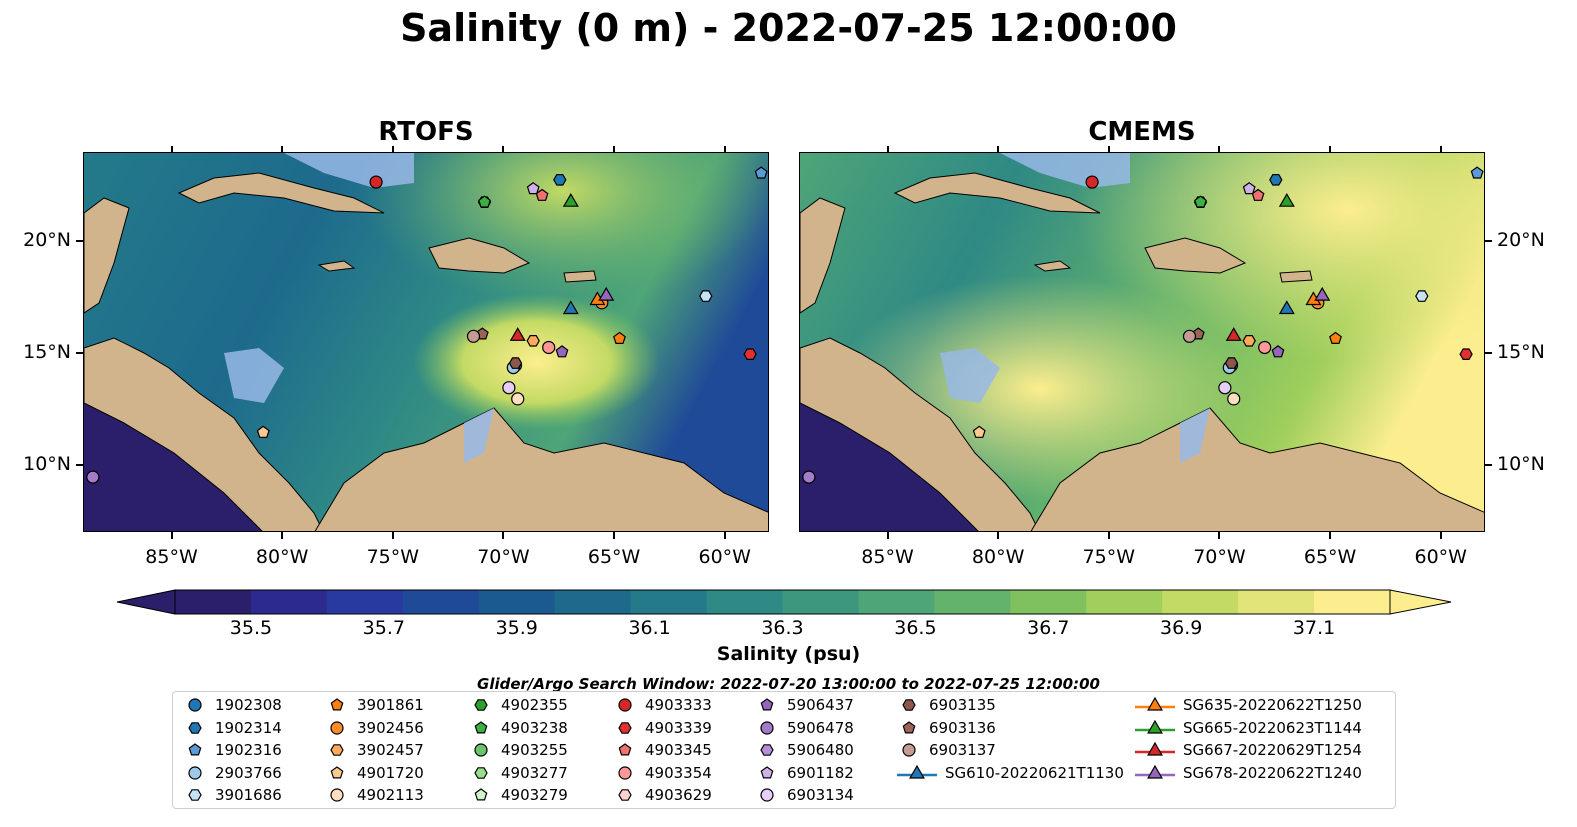 This screenshot has width=1577, height=827. I want to click on colorbar-tick-label: 36.1, so click(649, 628).